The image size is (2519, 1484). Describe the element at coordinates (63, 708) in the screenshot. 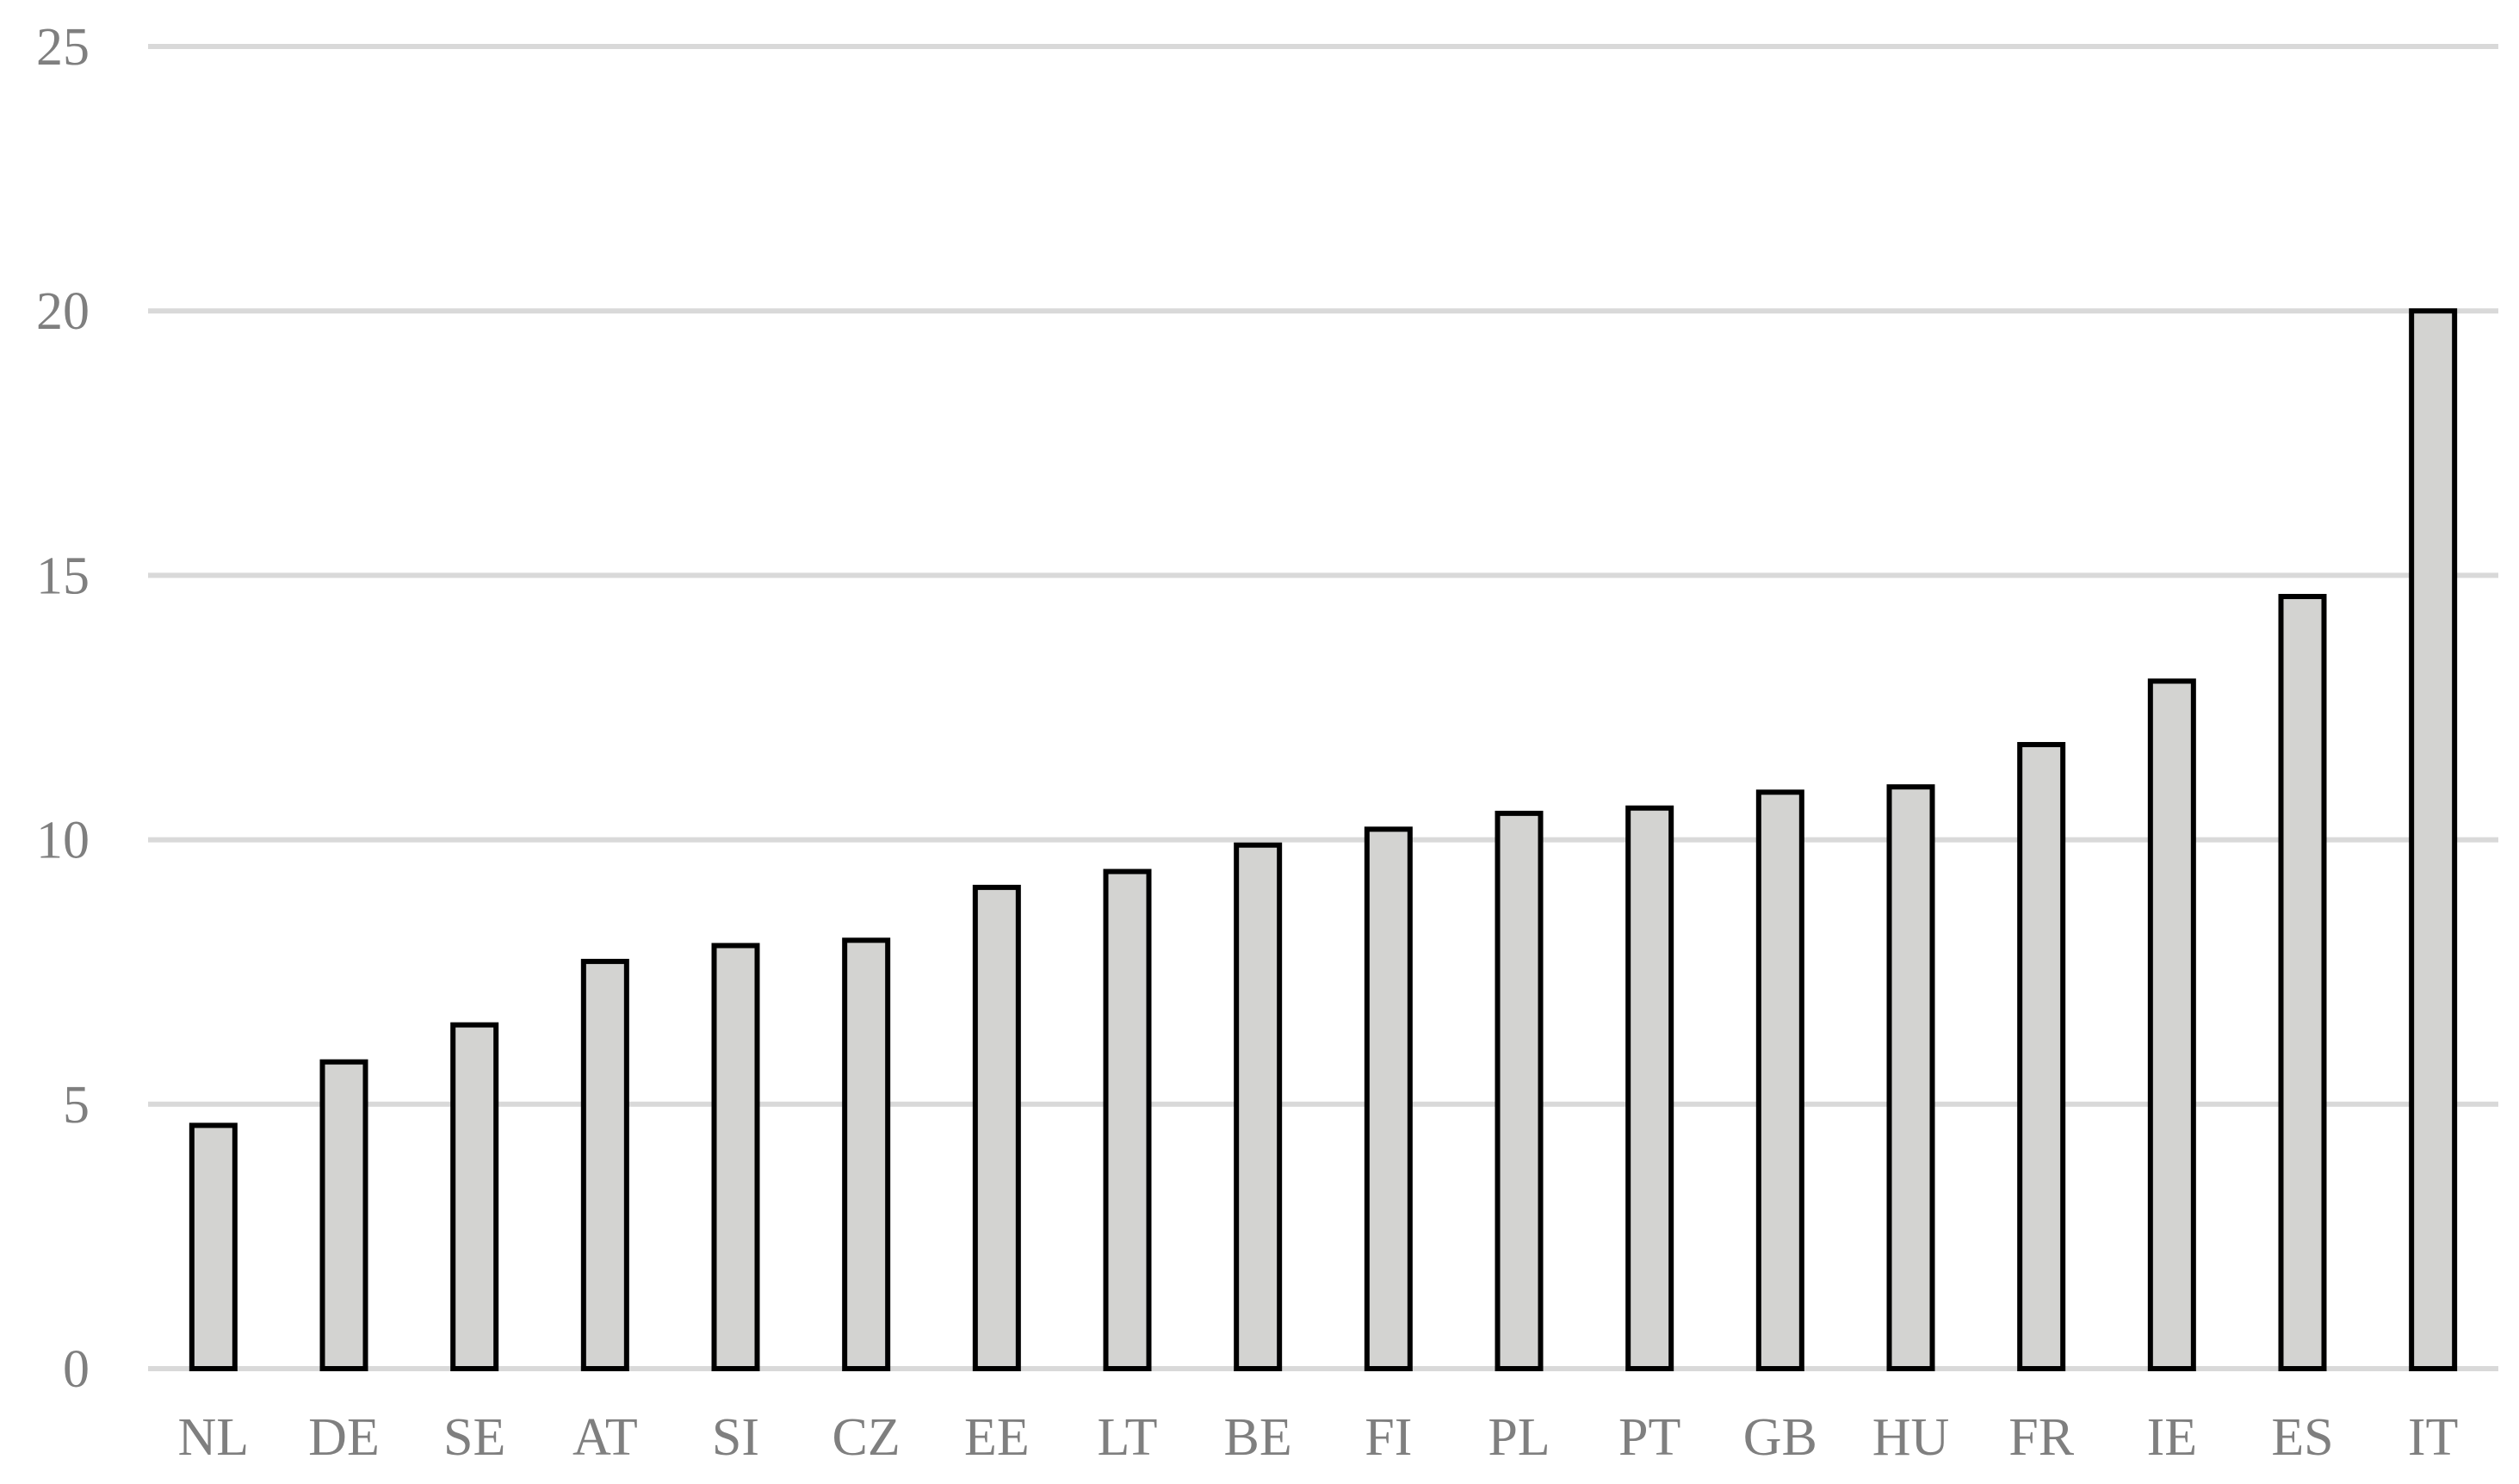

I see `y-axis-ticks: 0 5 10 15 20 25` at that location.